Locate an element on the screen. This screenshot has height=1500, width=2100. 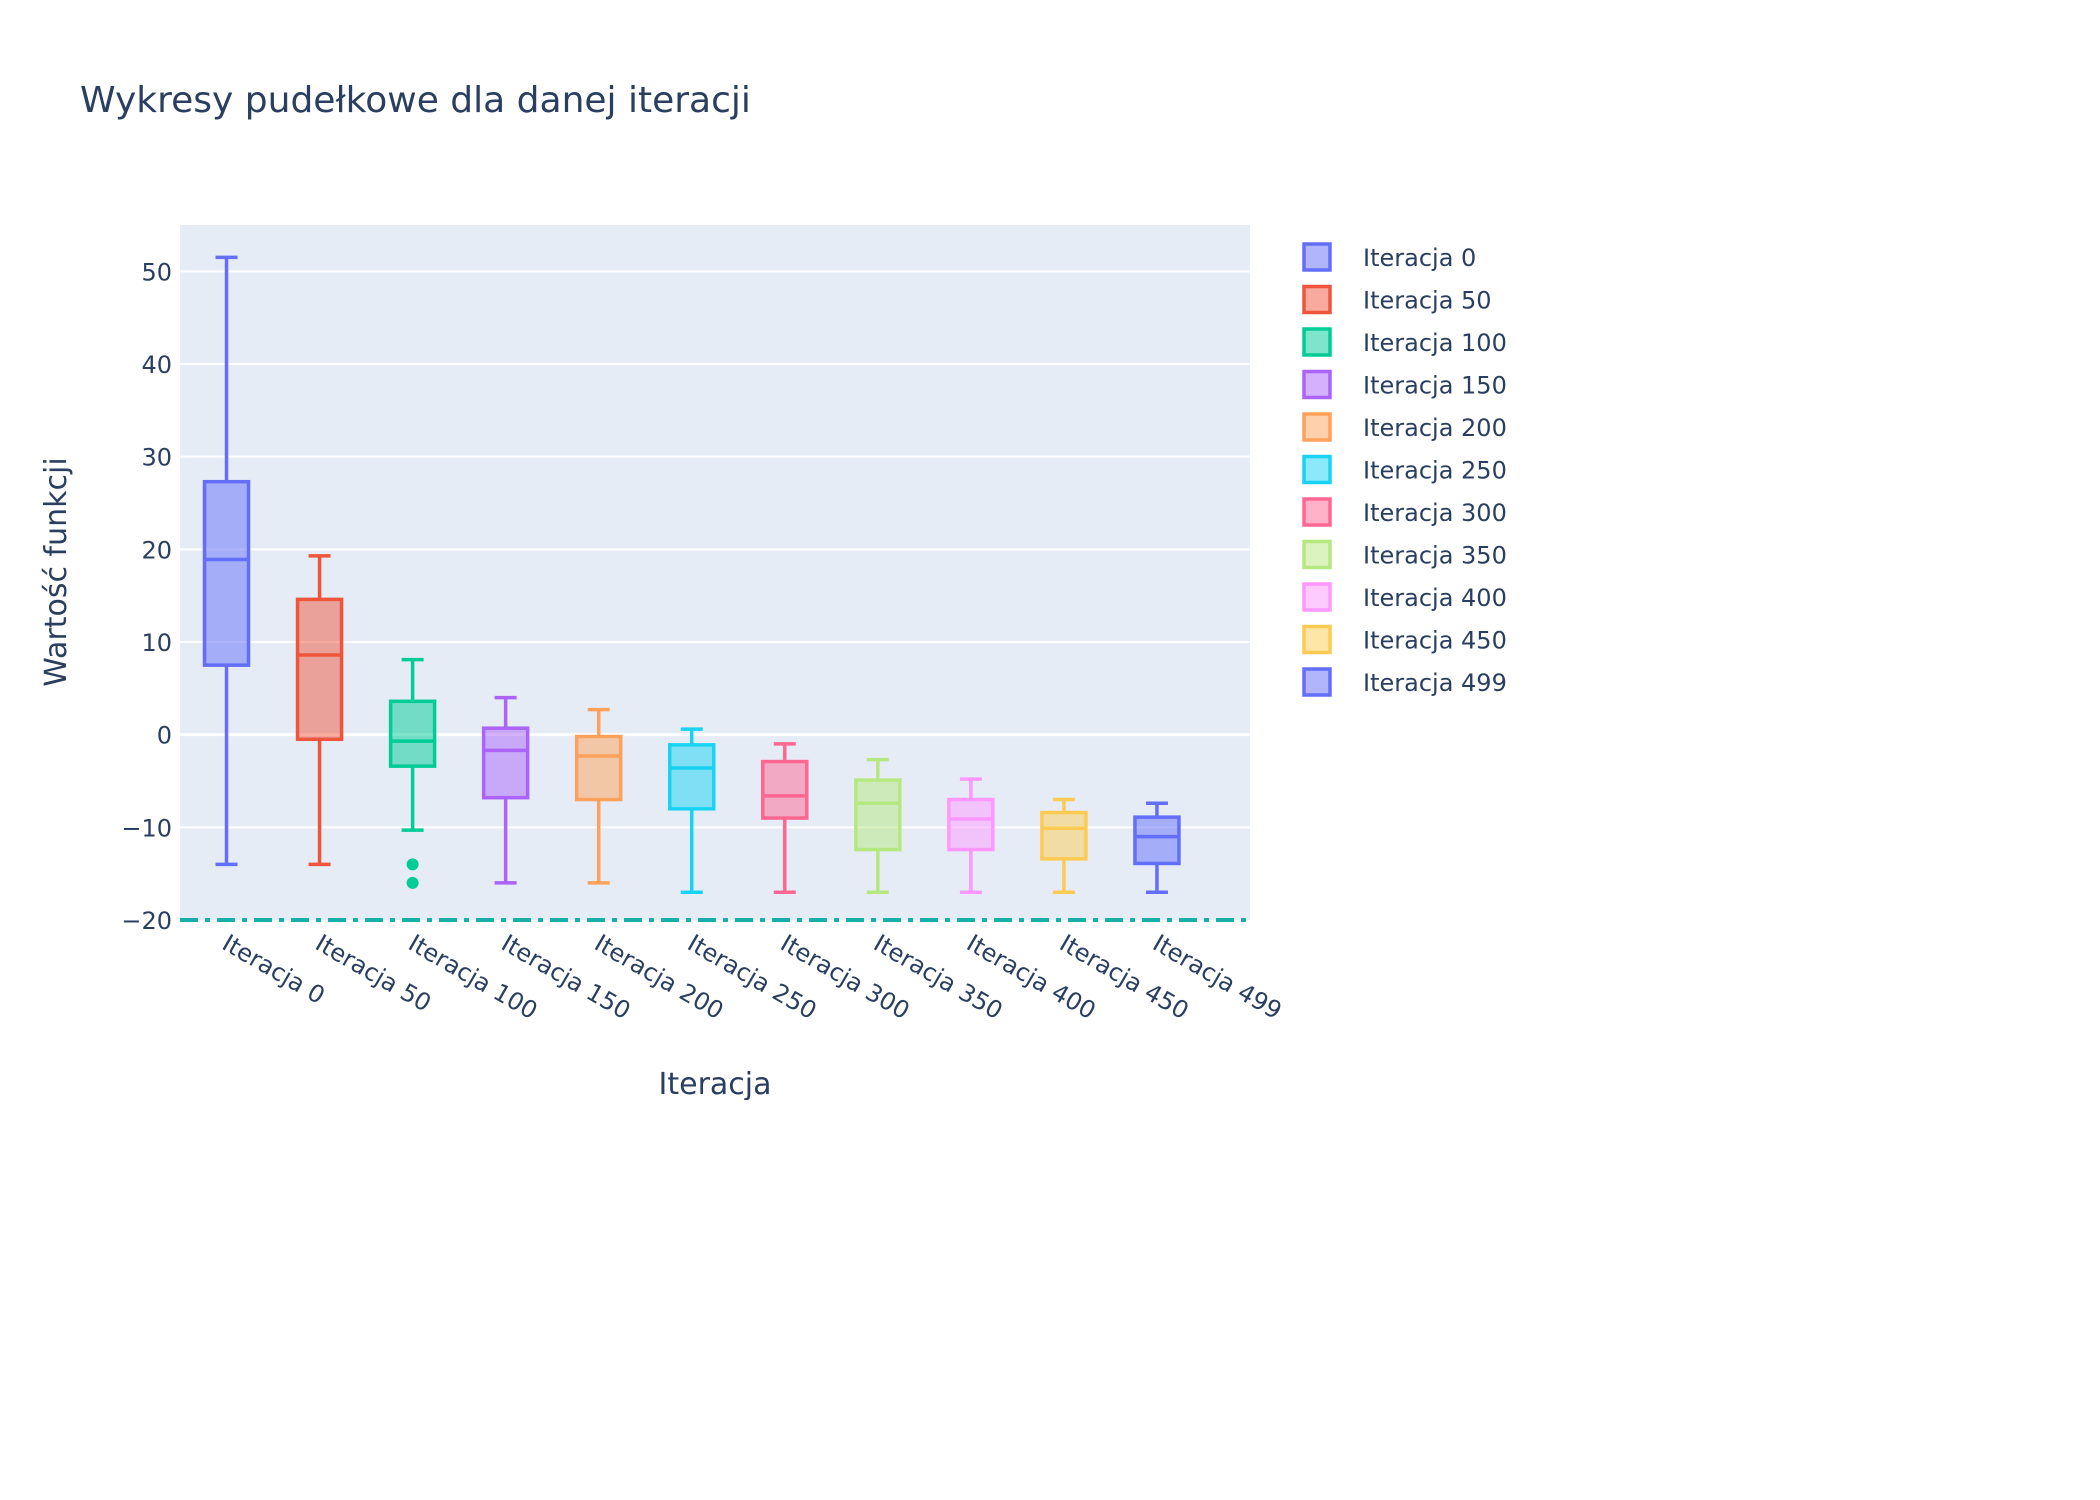
legend-item: Iteracja 400 is located at coordinates (1404, 597).